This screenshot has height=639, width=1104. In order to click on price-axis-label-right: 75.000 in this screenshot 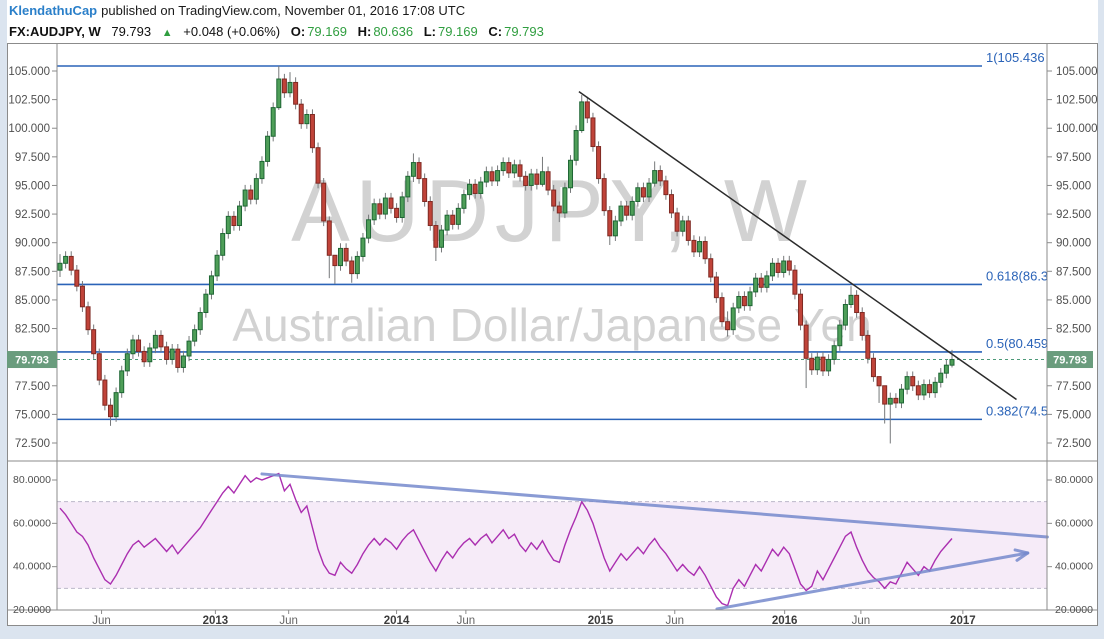, I will do `click(1073, 415)`.